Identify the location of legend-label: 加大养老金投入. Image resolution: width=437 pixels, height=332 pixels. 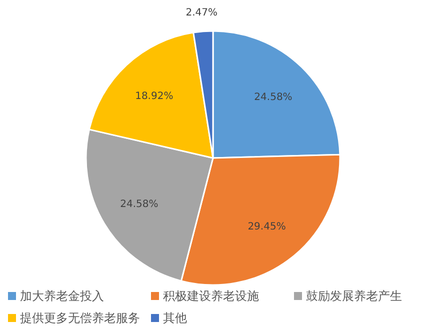
(62, 296).